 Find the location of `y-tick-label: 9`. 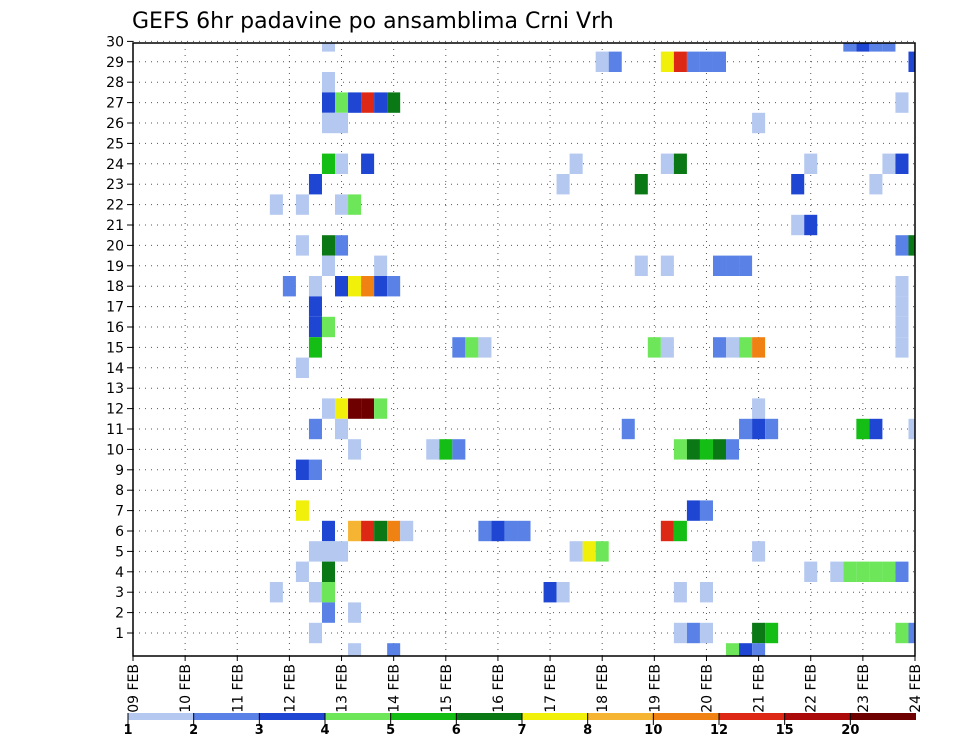

y-tick-label: 9 is located at coordinates (119, 471).